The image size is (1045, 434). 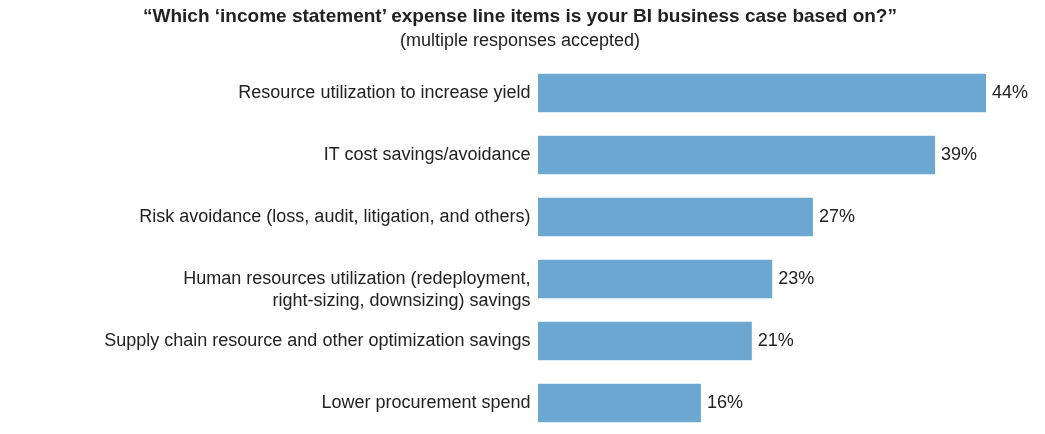 I want to click on y-tick-label: Resource utilization to increase yield, so click(x=384, y=92).